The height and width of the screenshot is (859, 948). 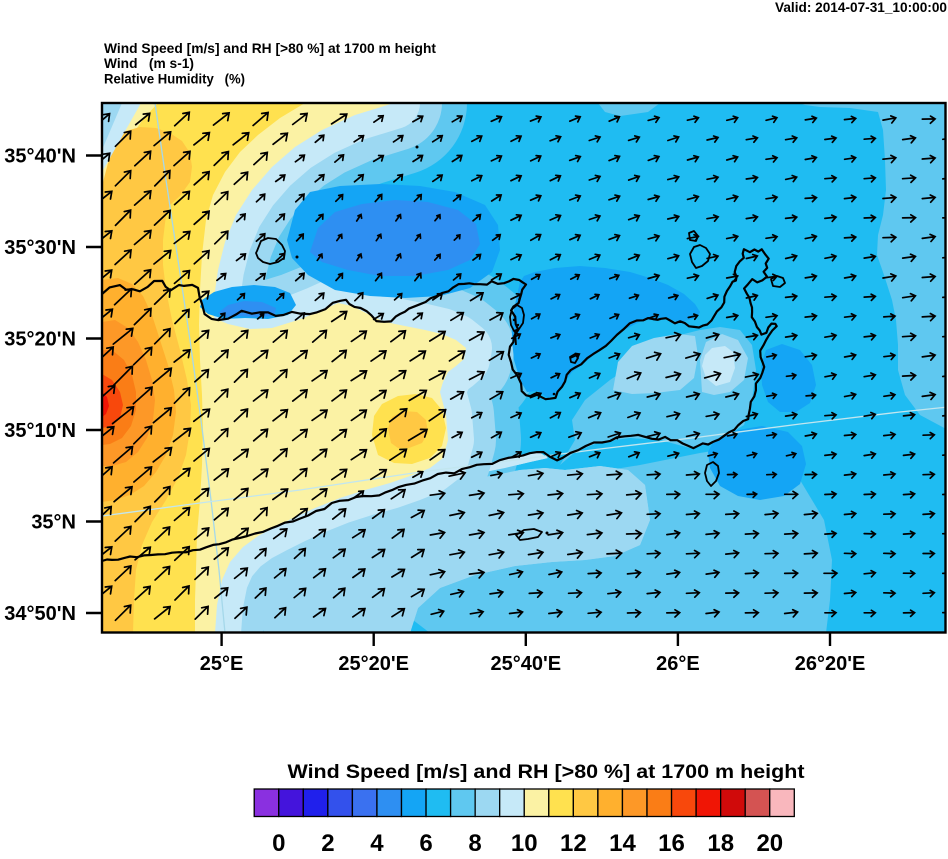 What do you see at coordinates (53, 523) in the screenshot?
I see `svg-text: 35°N` at bounding box center [53, 523].